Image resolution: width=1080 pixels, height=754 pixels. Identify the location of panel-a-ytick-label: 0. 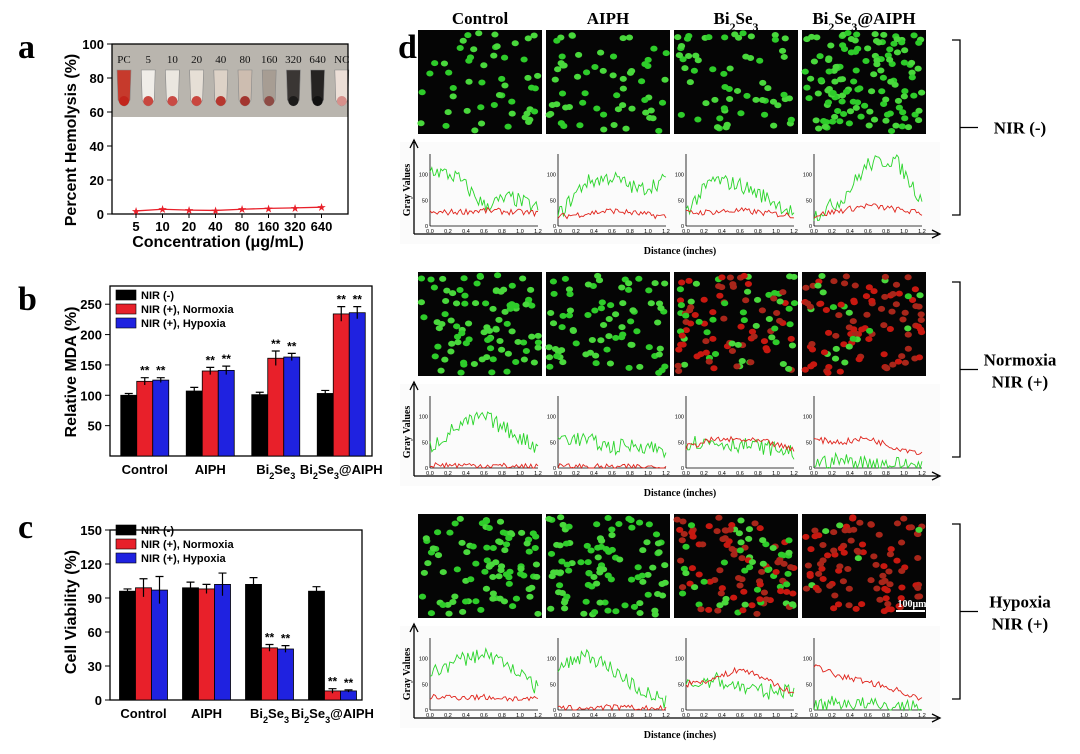
(100, 214).